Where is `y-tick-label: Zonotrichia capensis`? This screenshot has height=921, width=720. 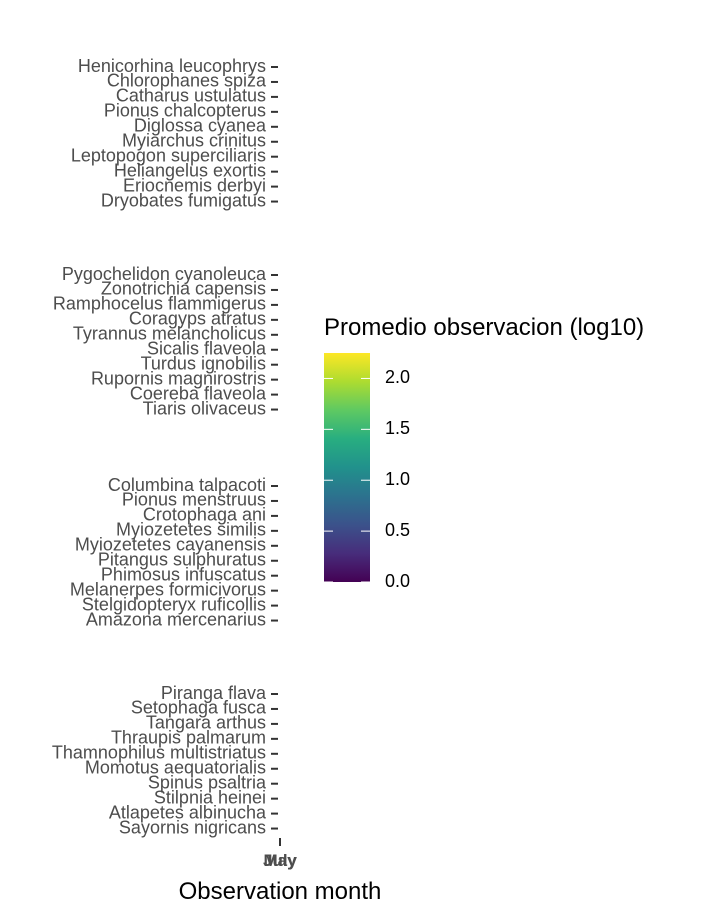 y-tick-label: Zonotrichia capensis is located at coordinates (183, 289).